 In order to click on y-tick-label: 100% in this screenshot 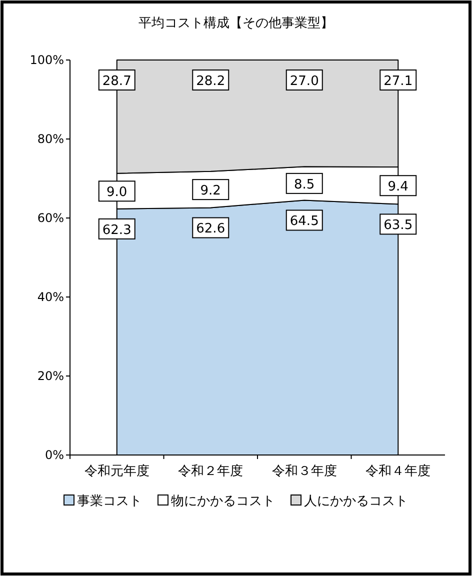, I will do `click(47, 60)`.